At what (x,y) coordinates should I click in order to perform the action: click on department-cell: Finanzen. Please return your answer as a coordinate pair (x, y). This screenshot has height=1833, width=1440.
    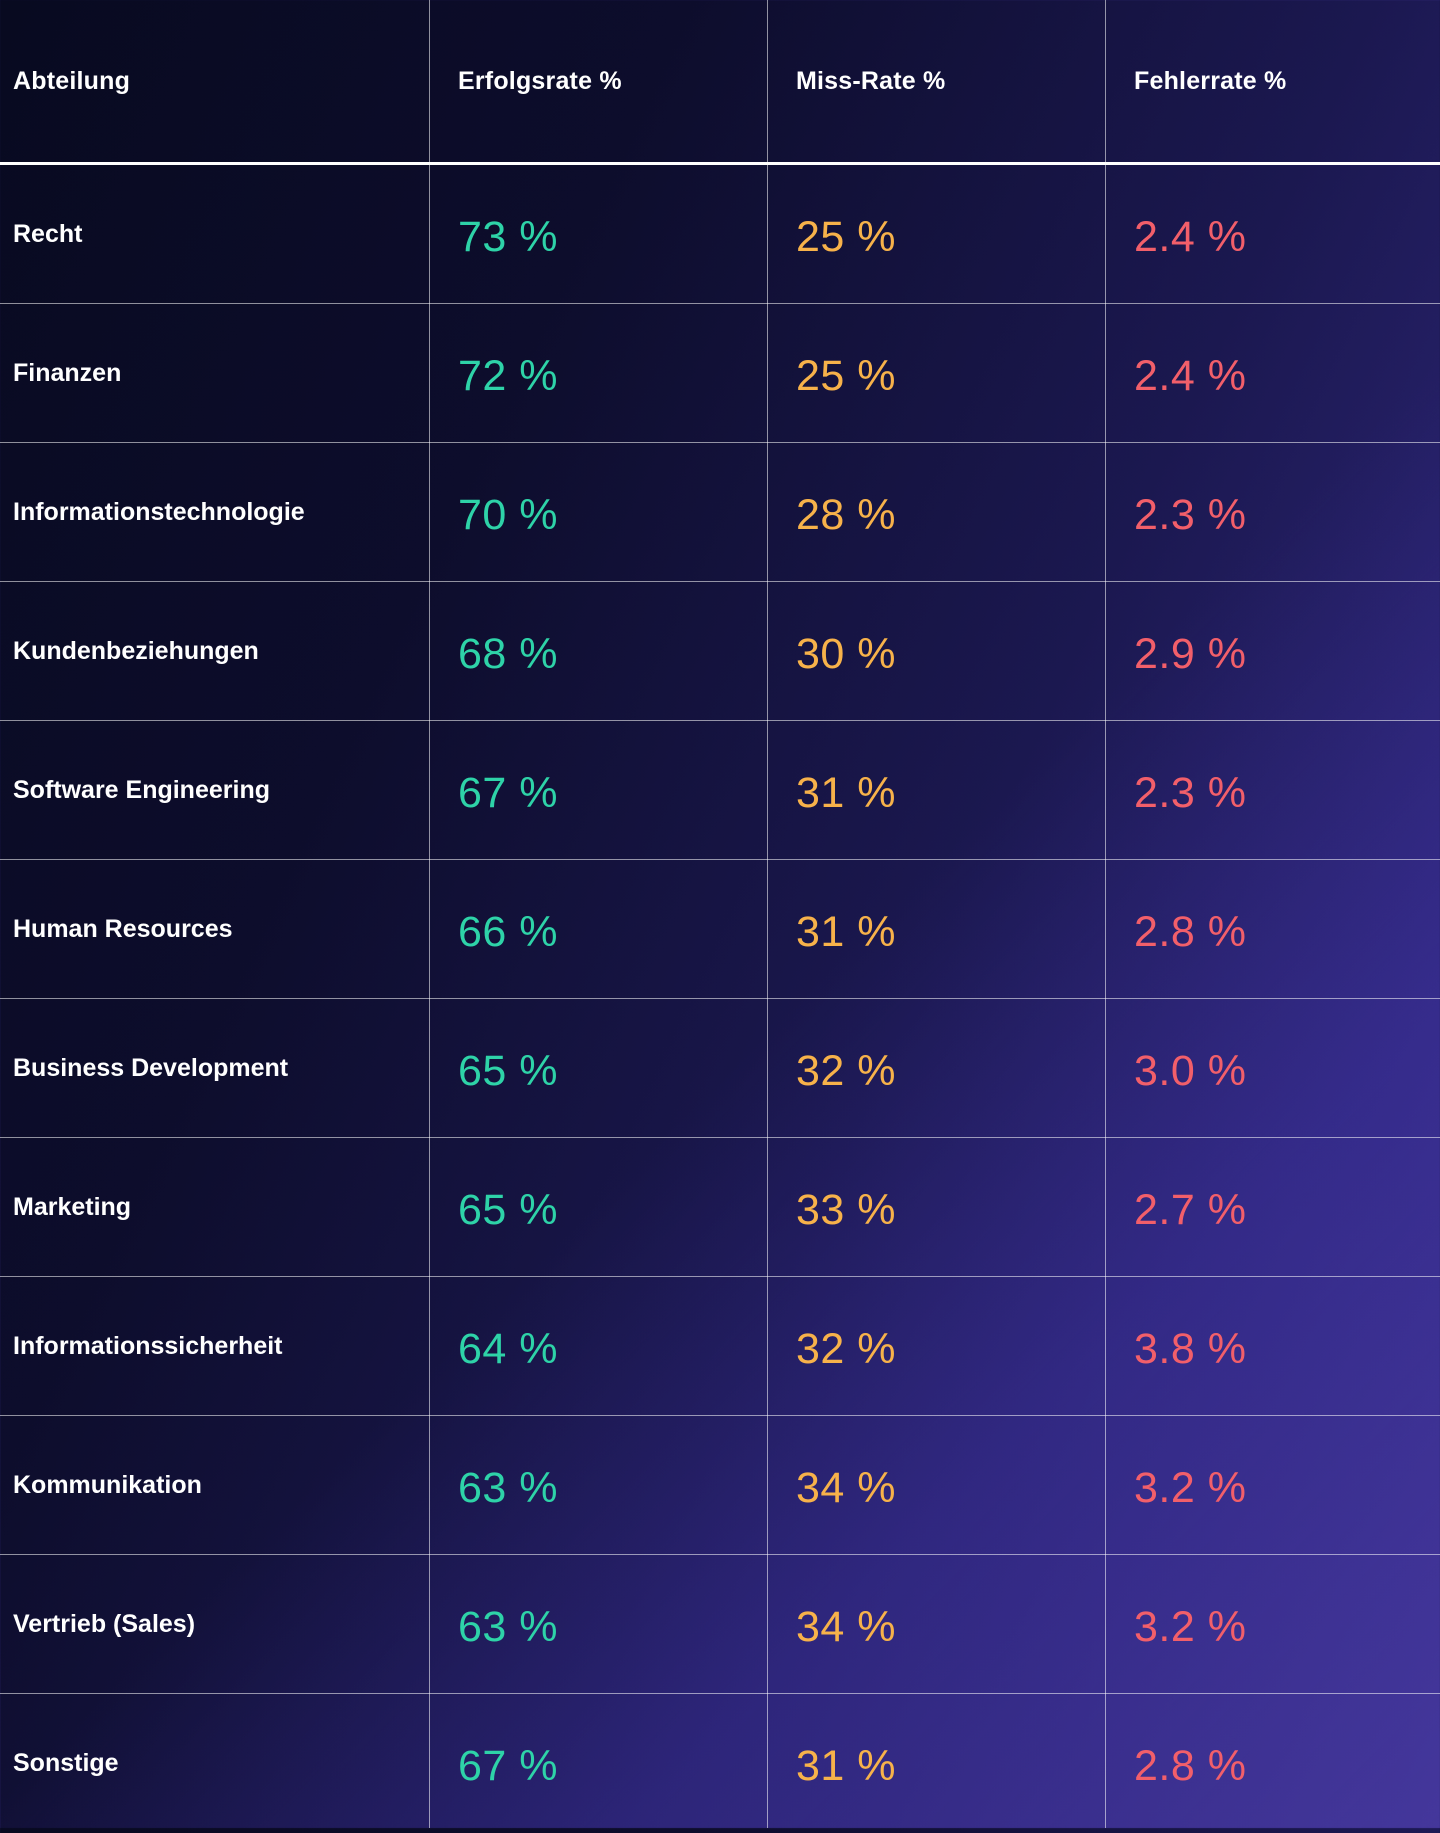
    Looking at the image, I should click on (214, 373).